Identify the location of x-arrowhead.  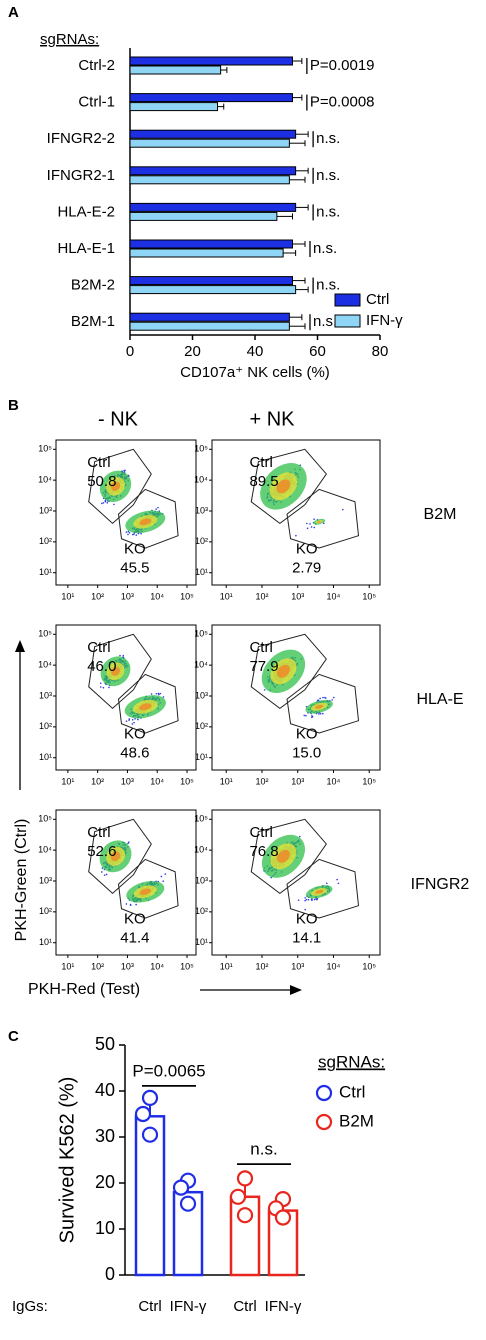
(296, 990).